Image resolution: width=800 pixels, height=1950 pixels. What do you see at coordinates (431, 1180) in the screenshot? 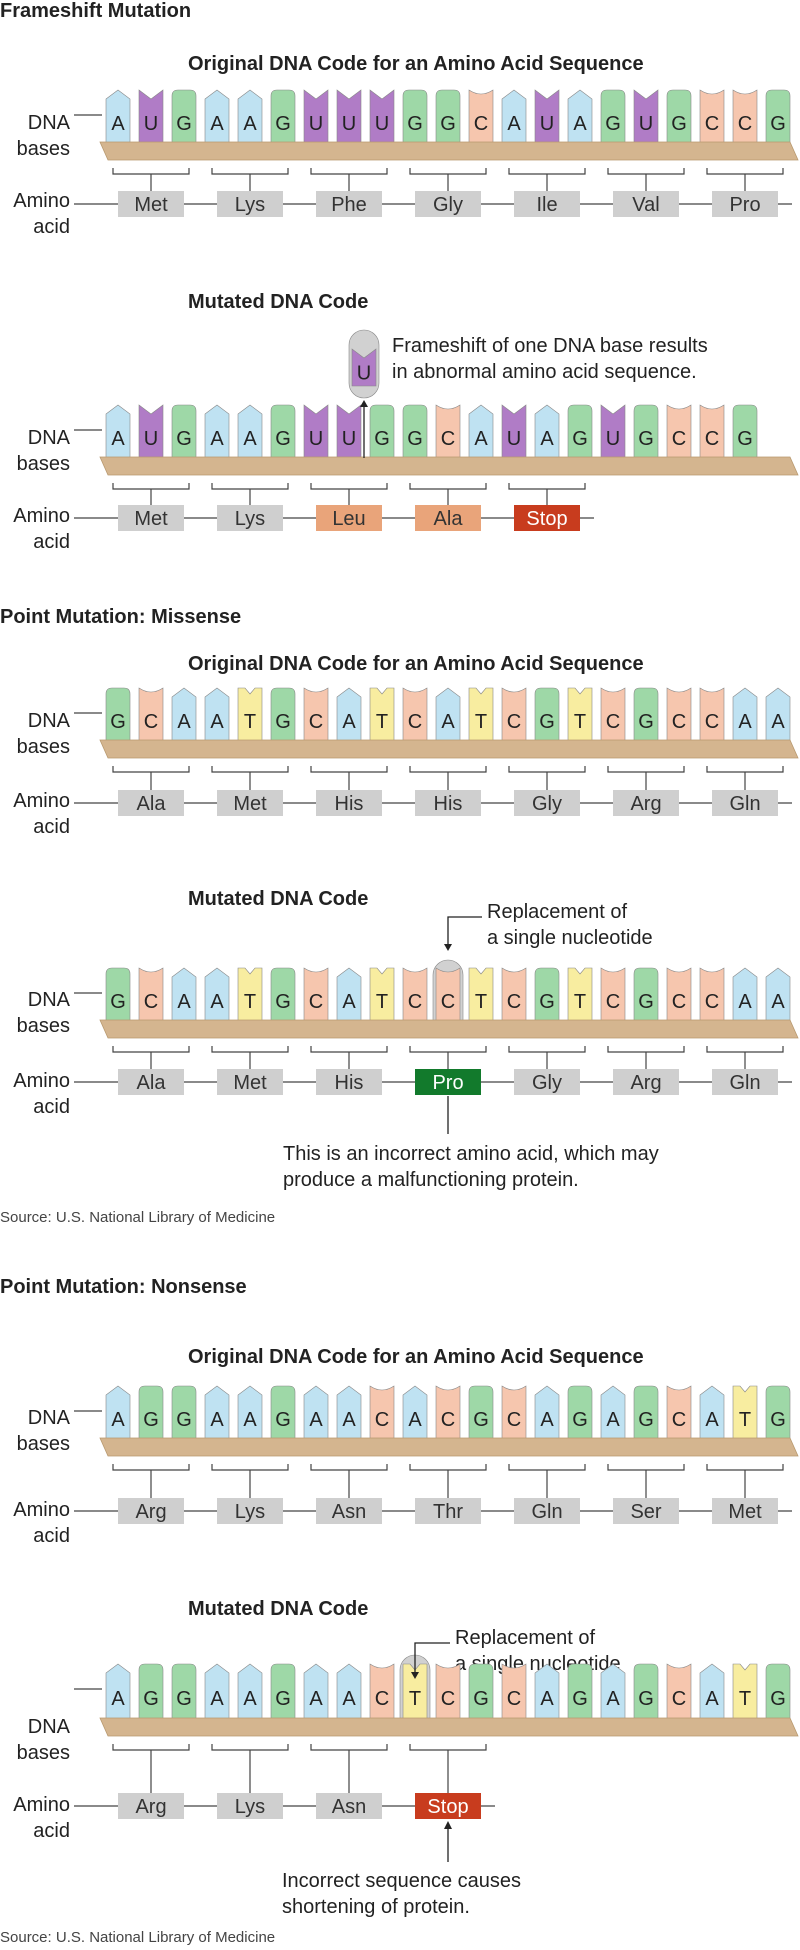
I see `note-line: produce a malfunctioning protein.` at bounding box center [431, 1180].